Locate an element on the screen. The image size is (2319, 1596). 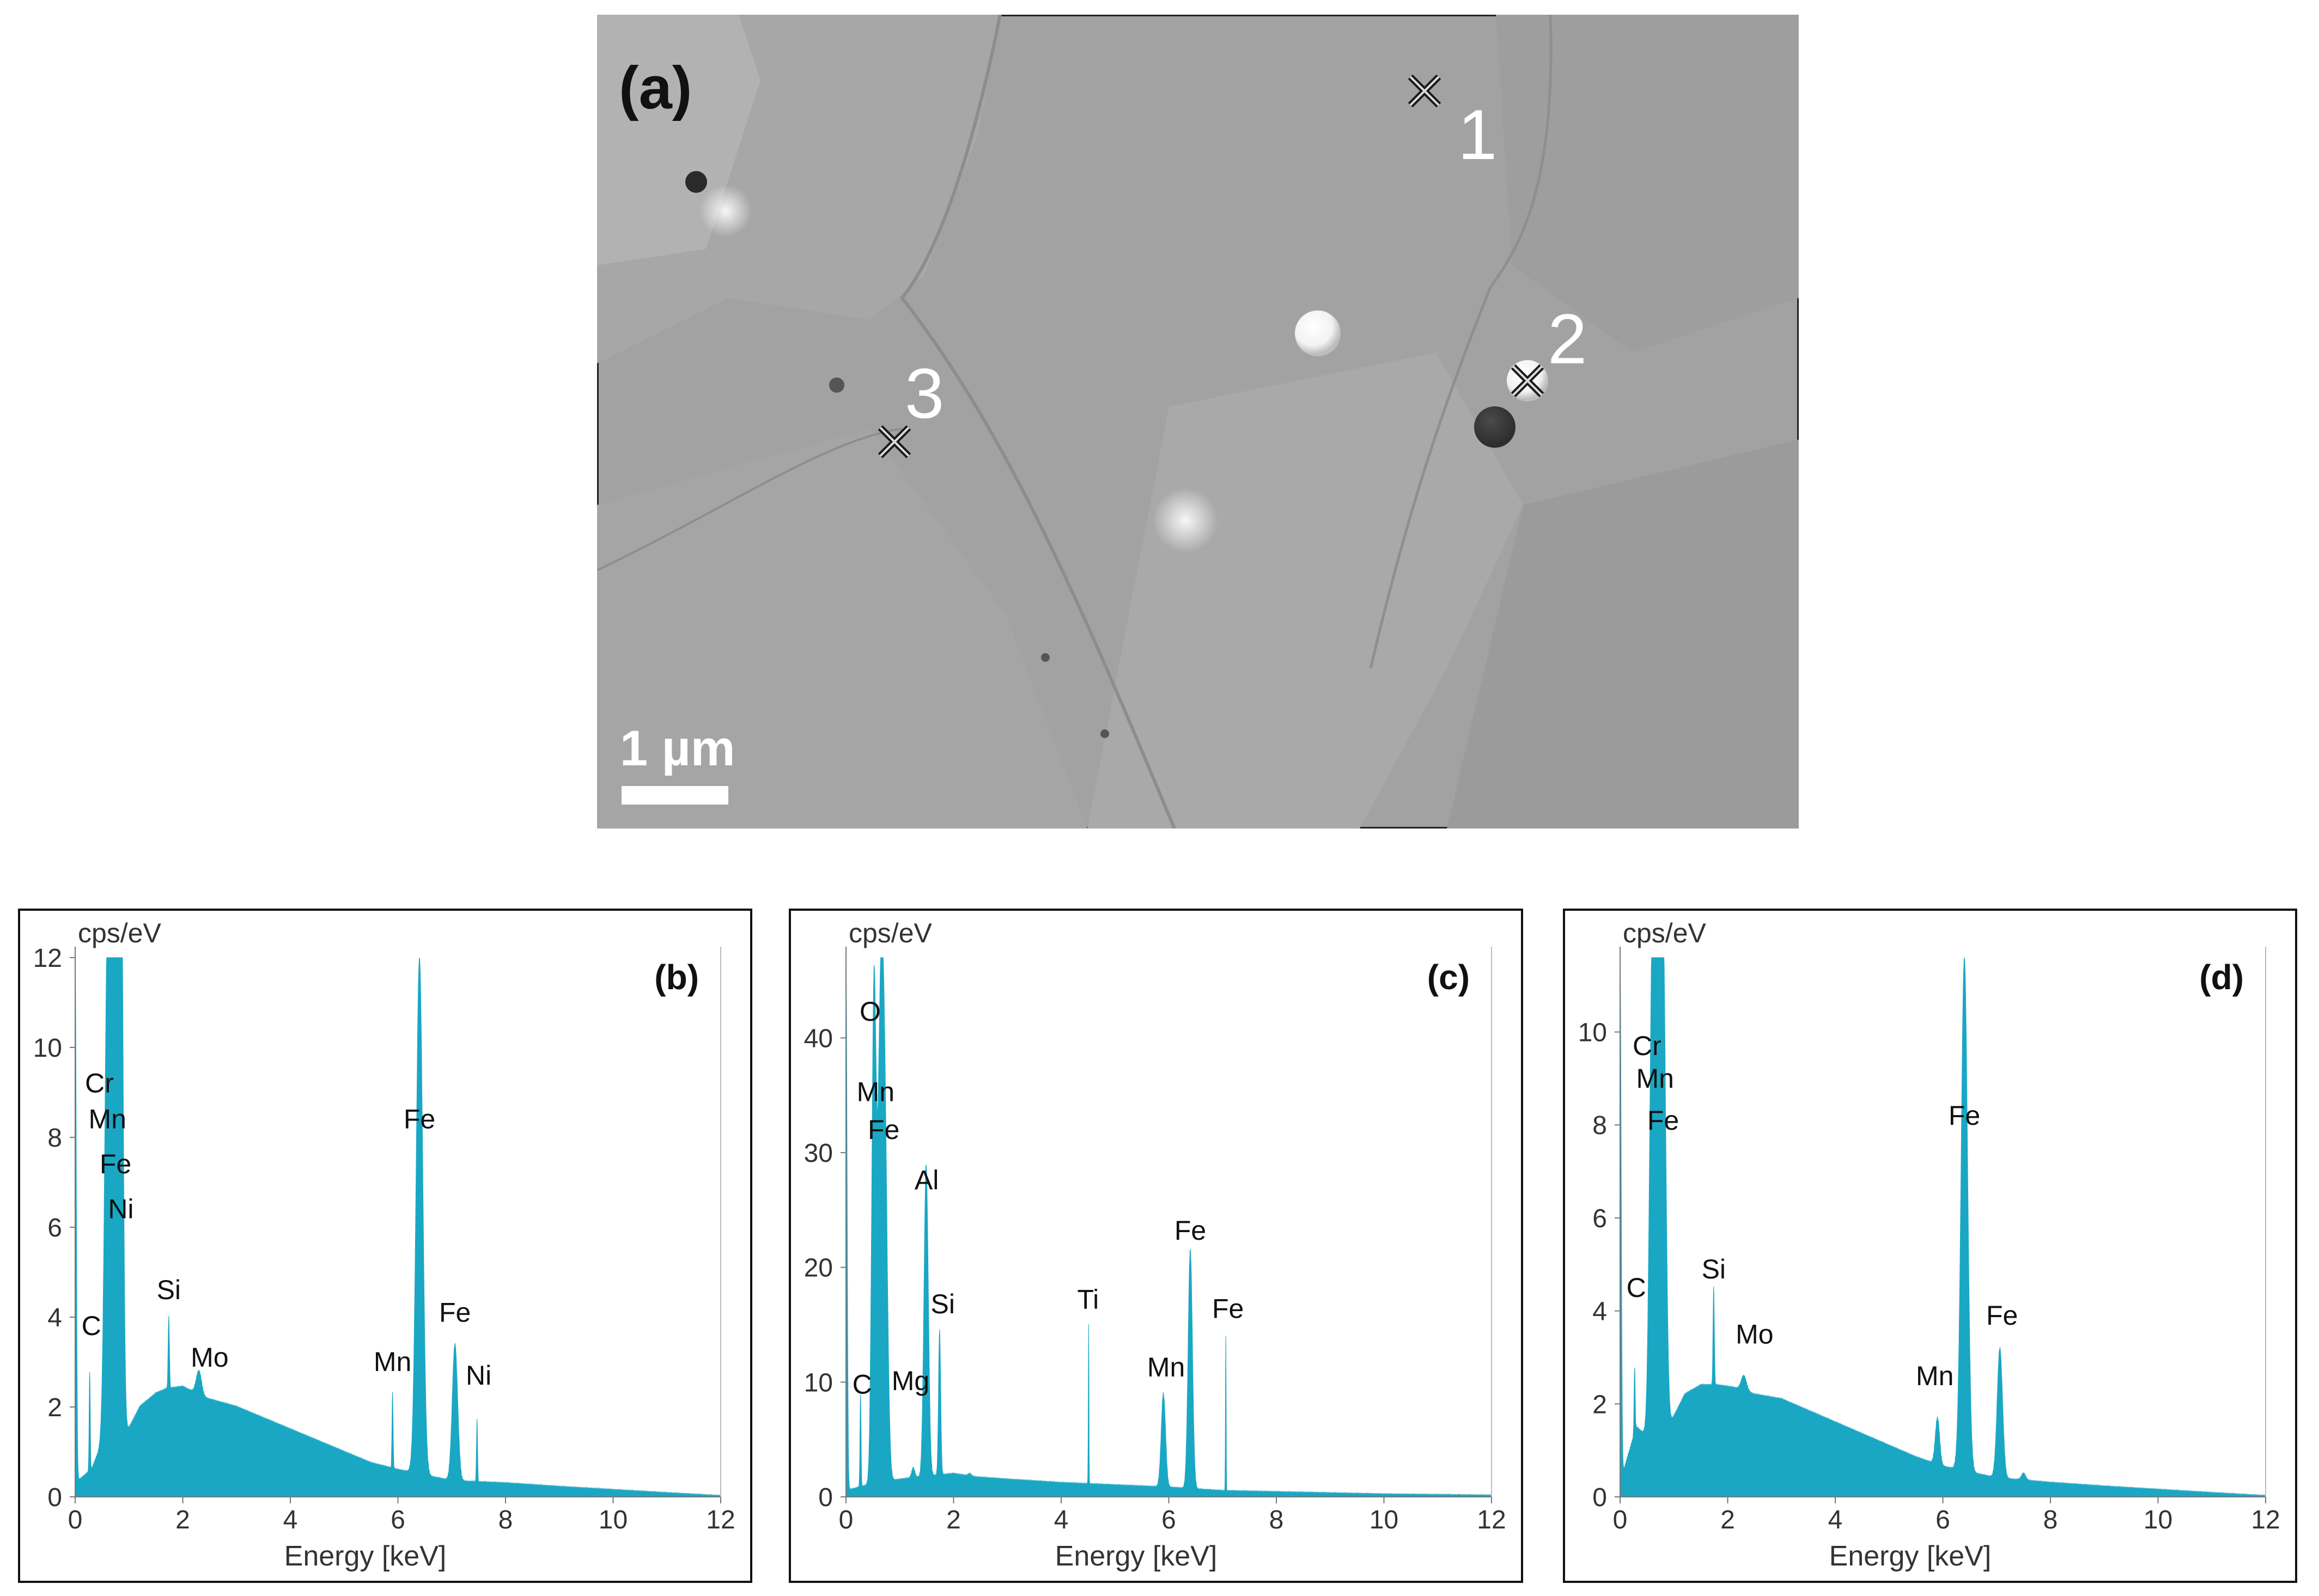
marker-2-label: 2 is located at coordinates (1567, 339).